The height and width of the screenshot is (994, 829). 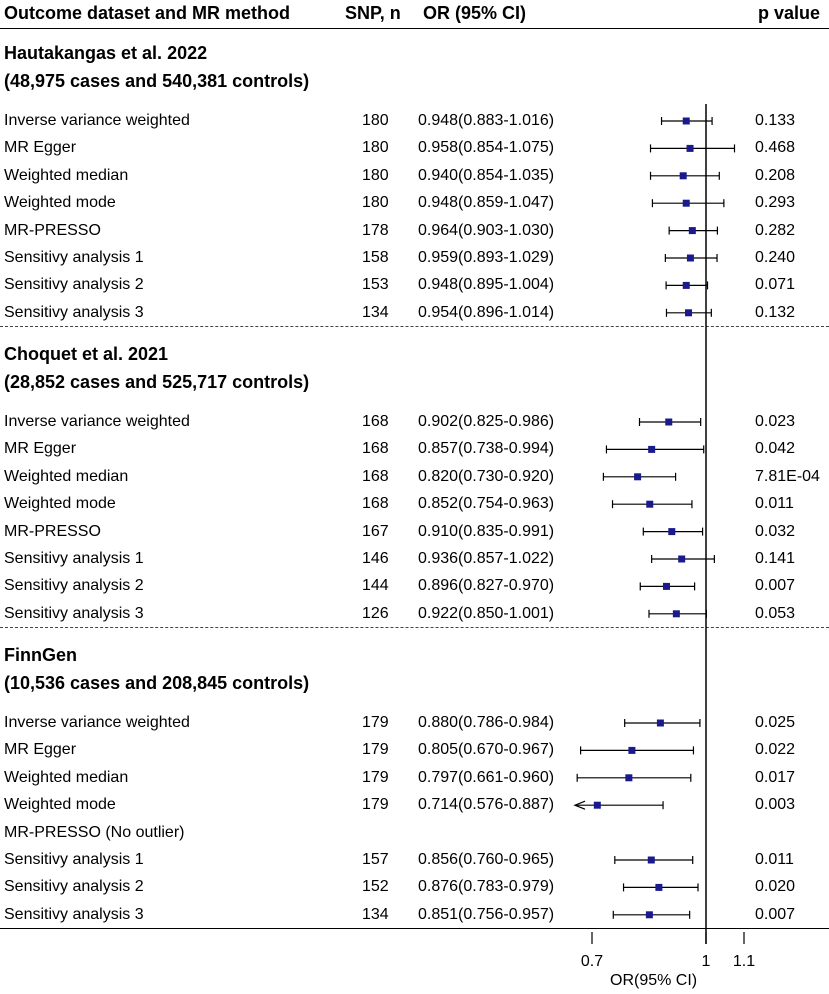 I want to click on header-or: OR (95% CI), so click(x=475, y=13).